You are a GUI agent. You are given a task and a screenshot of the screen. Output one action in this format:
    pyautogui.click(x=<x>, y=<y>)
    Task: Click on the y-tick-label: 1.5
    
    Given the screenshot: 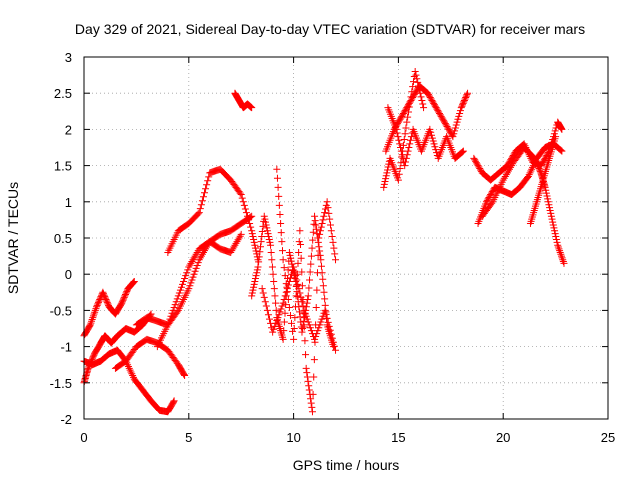 What is the action you would take?
    pyautogui.click(x=63, y=166)
    